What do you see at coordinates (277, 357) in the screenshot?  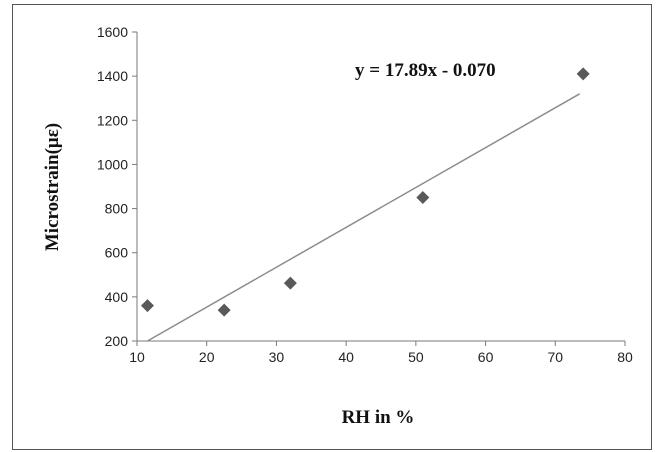 I see `x-tick-label: 30` at bounding box center [277, 357].